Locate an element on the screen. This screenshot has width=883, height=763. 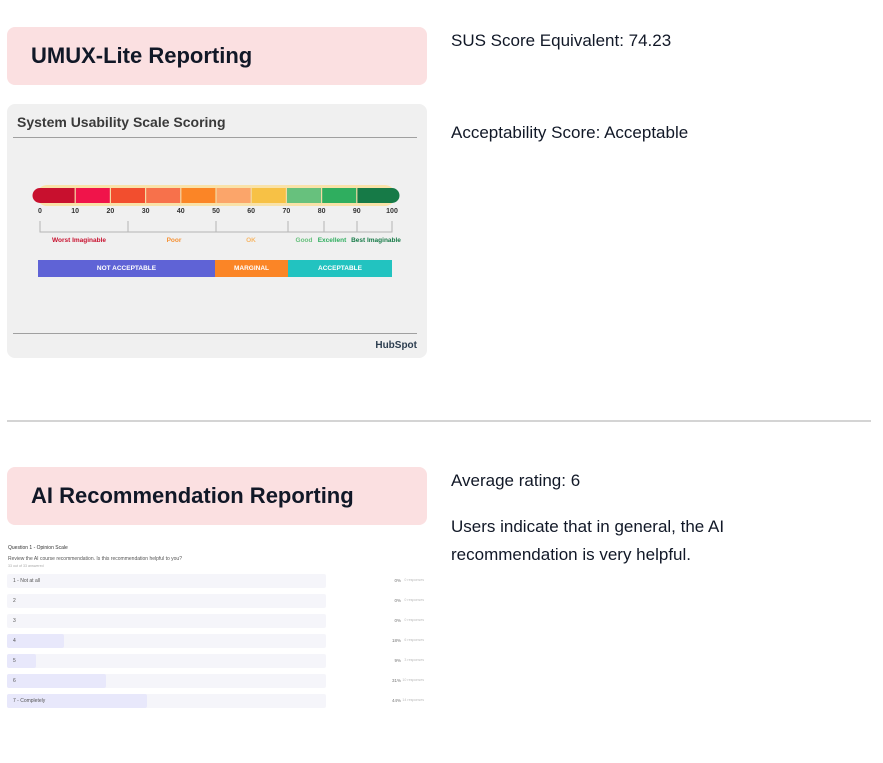
rating-row: 5 9% 3 responses is located at coordinates (217, 661).